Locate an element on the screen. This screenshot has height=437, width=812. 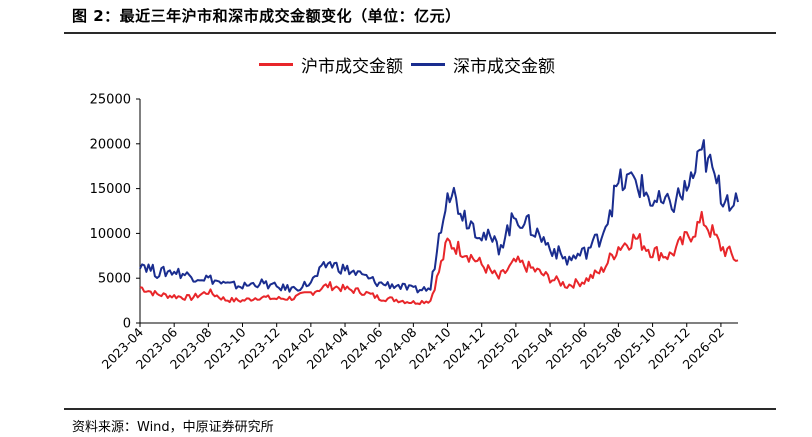
legend-swatch-sh is located at coordinates (276, 64).